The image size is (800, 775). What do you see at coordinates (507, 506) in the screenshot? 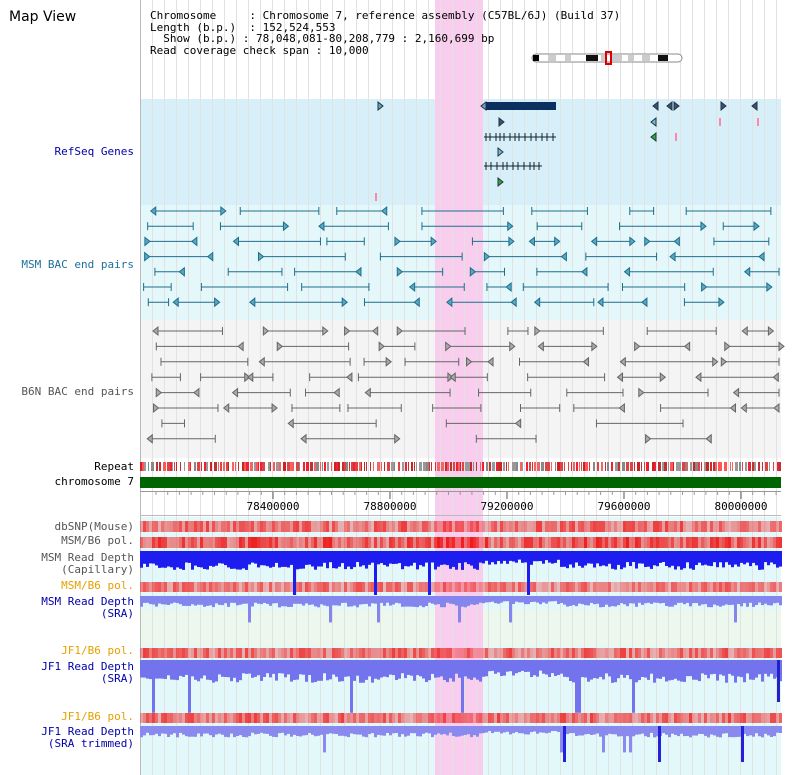
I see `ruler-tick-label: 79200000` at bounding box center [507, 506].